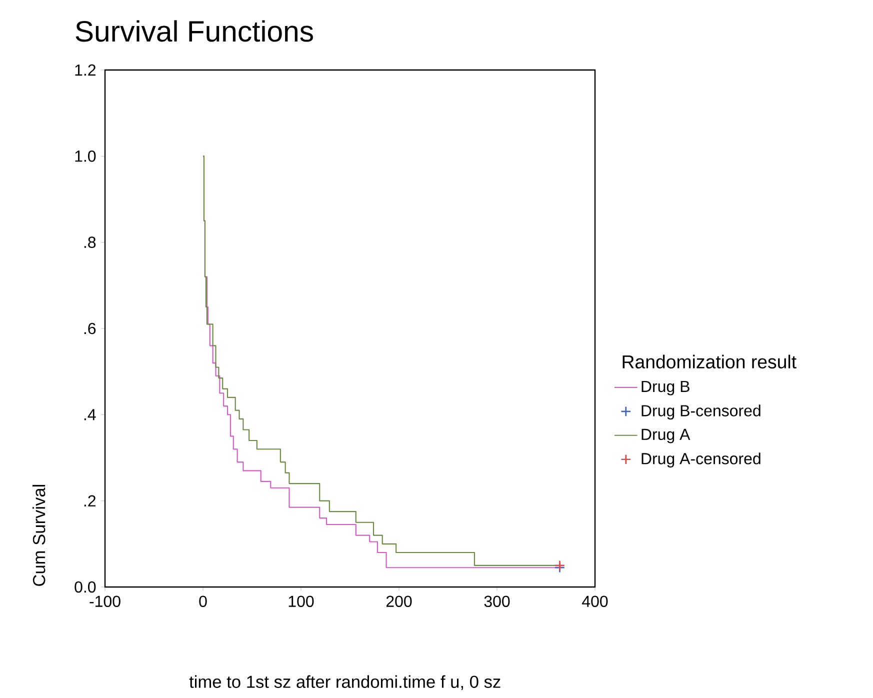 This screenshot has height=698, width=873. Describe the element at coordinates (85, 70) in the screenshot. I see `y-tick-label: 1.2` at that location.